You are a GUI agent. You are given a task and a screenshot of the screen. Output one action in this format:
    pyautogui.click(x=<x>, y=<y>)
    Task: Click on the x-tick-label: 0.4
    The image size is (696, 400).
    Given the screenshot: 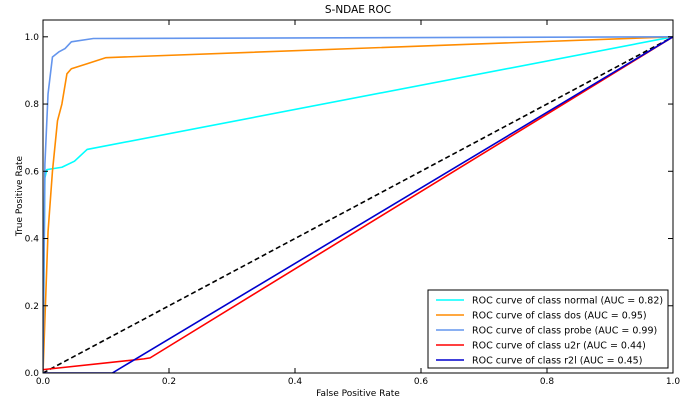 What is the action you would take?
    pyautogui.click(x=295, y=382)
    